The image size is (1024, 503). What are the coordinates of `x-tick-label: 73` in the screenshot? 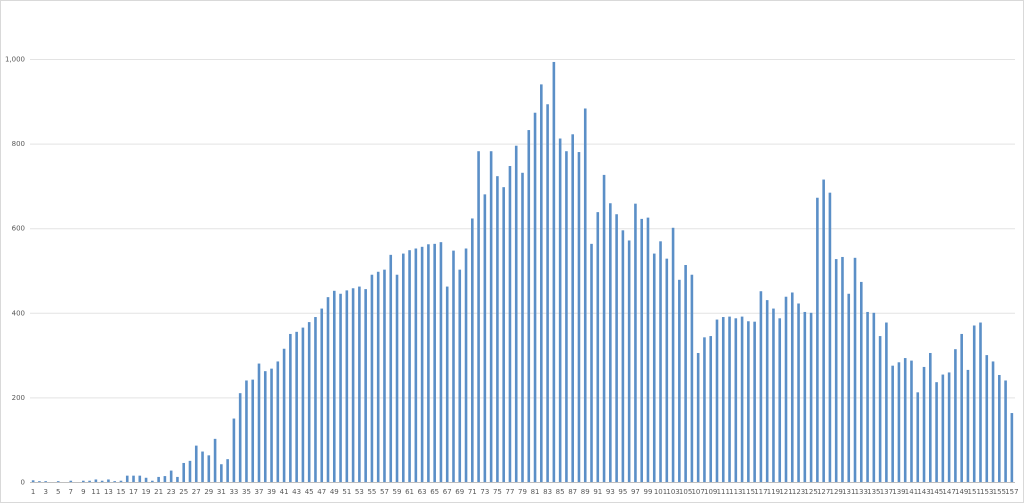 It's located at (484, 492).